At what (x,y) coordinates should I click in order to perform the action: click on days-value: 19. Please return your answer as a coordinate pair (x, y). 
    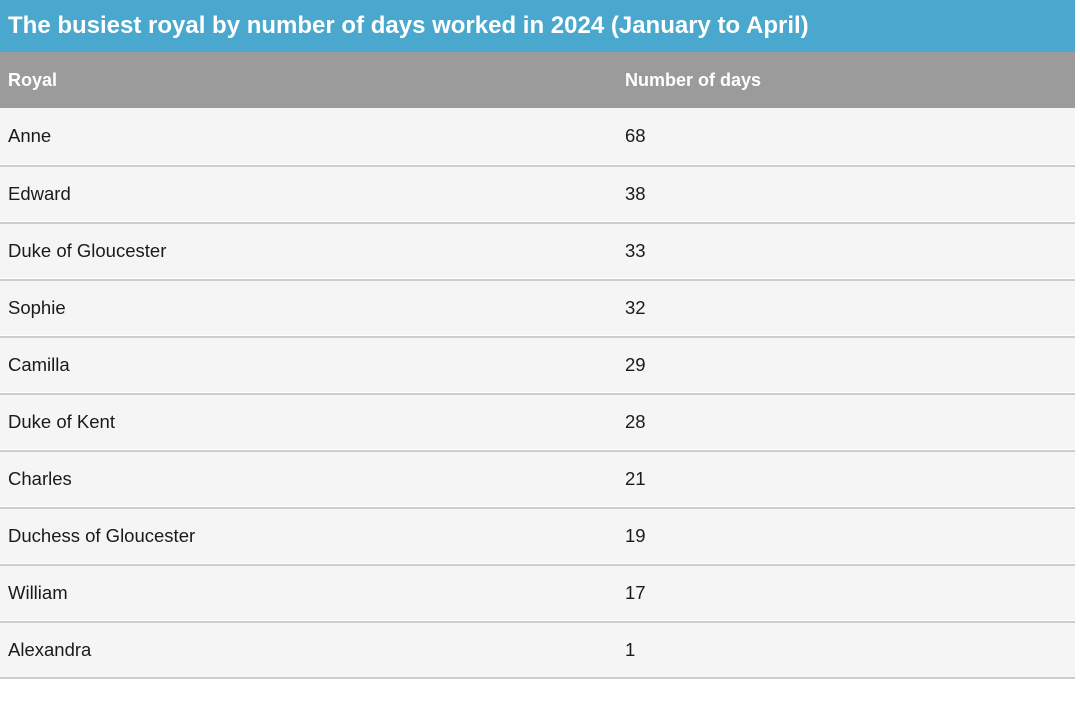
    Looking at the image, I should click on (635, 535).